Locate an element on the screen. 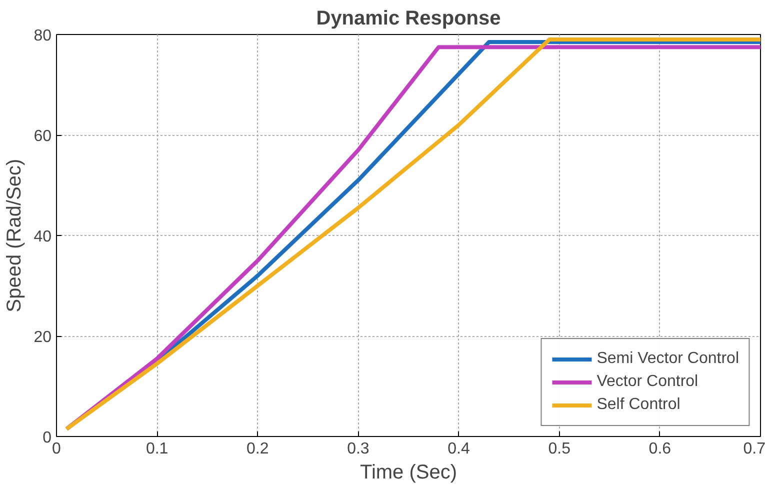 This screenshot has height=486, width=765. chart-title: Dynamic Response is located at coordinates (408, 19).